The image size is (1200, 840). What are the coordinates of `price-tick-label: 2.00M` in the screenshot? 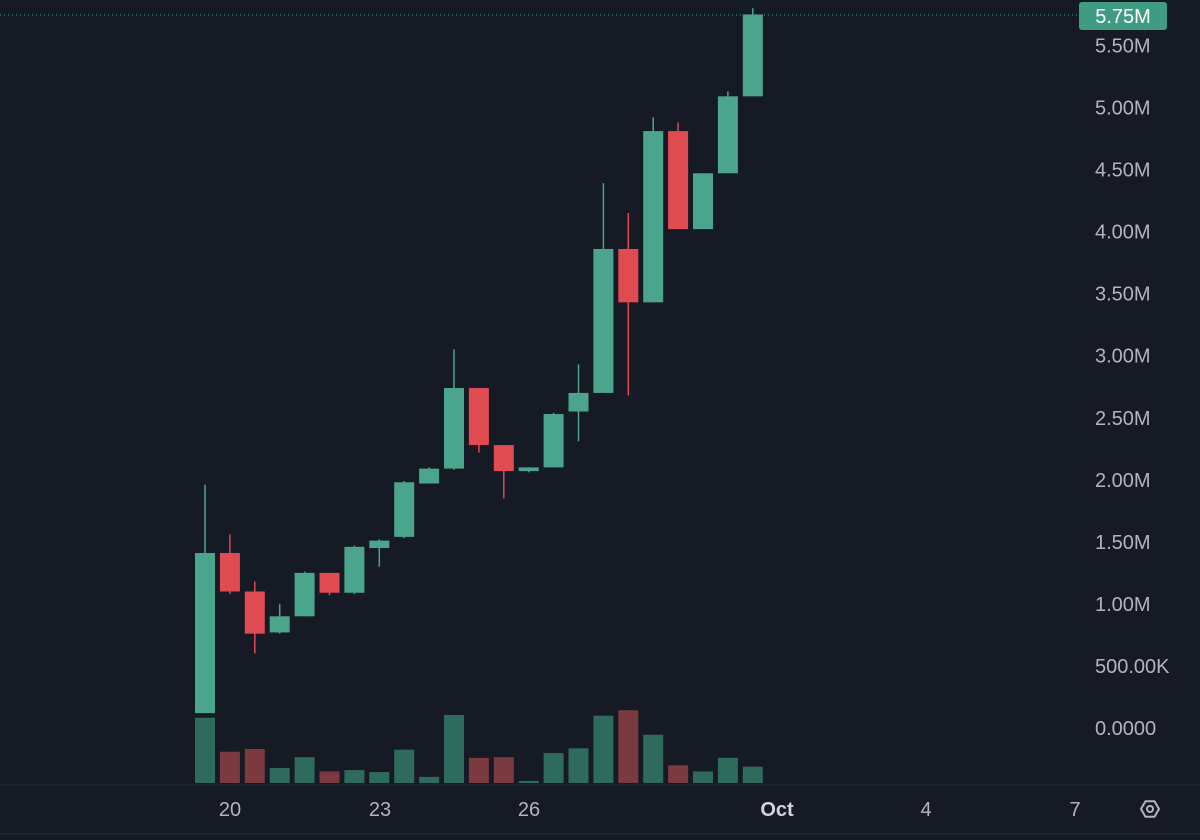 It's located at (1123, 481).